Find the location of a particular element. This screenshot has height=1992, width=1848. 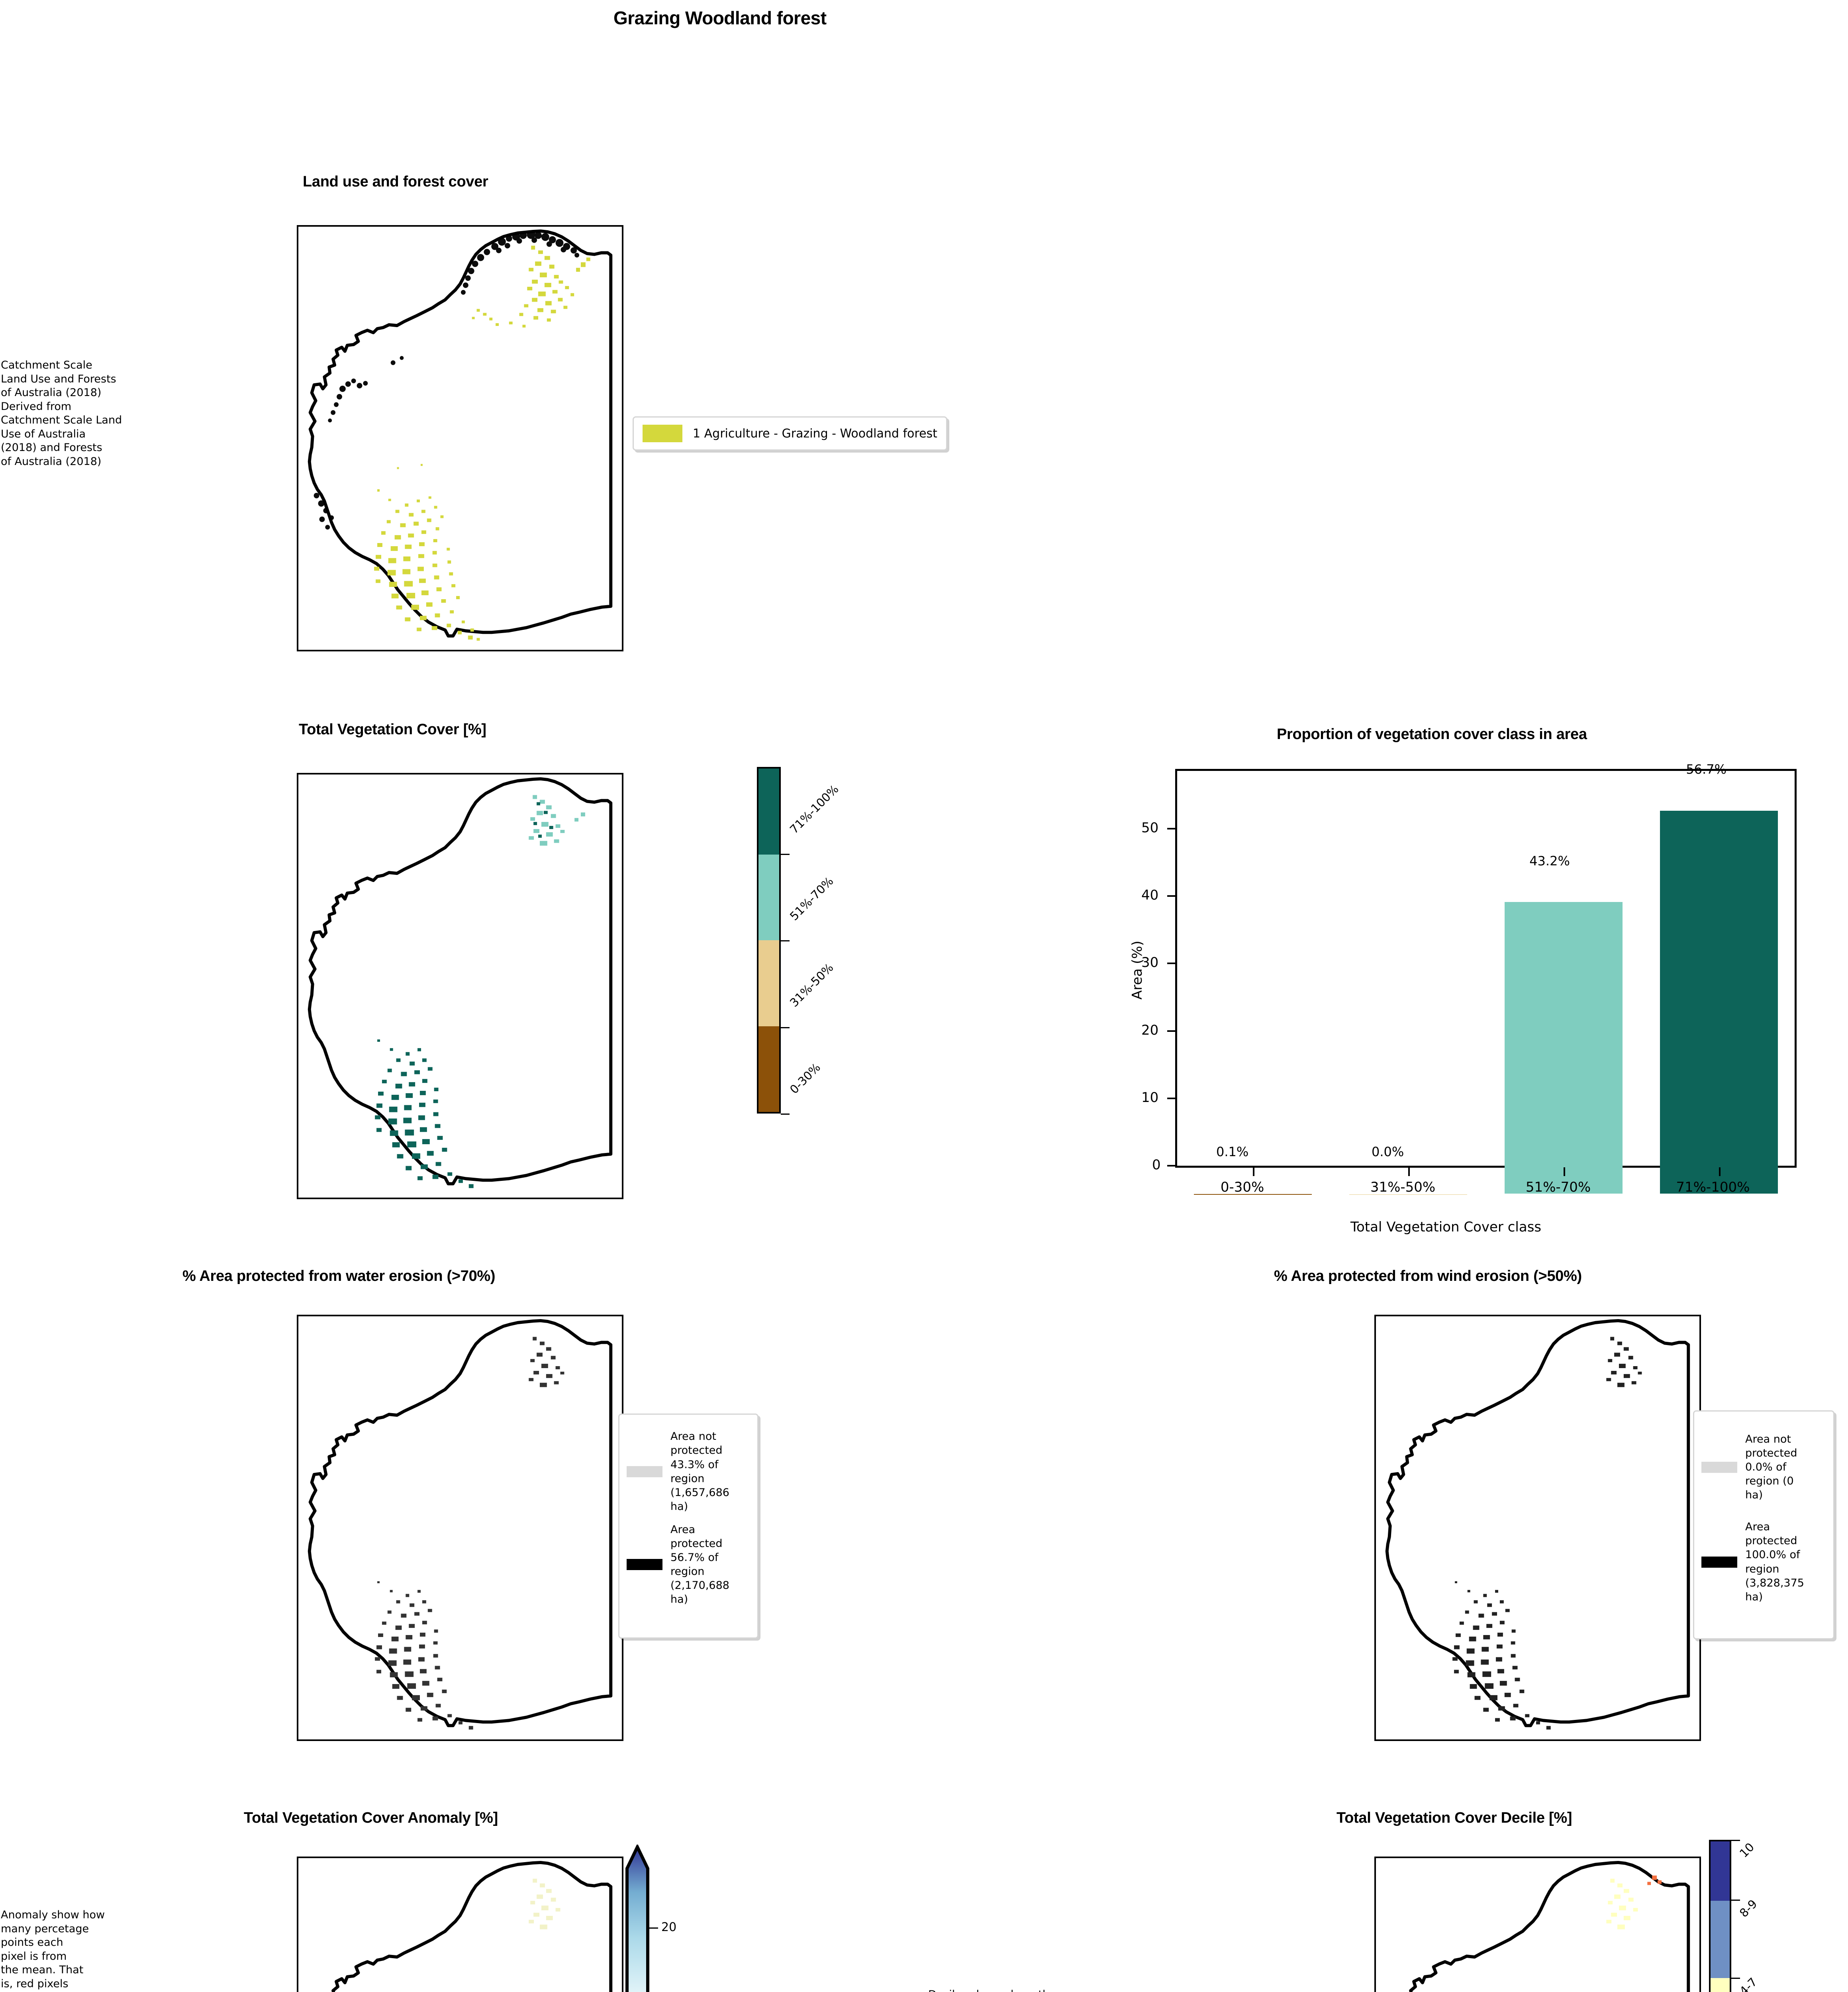

vegcover-panel-title: Total Vegetation Cover [%] is located at coordinates (392, 729).